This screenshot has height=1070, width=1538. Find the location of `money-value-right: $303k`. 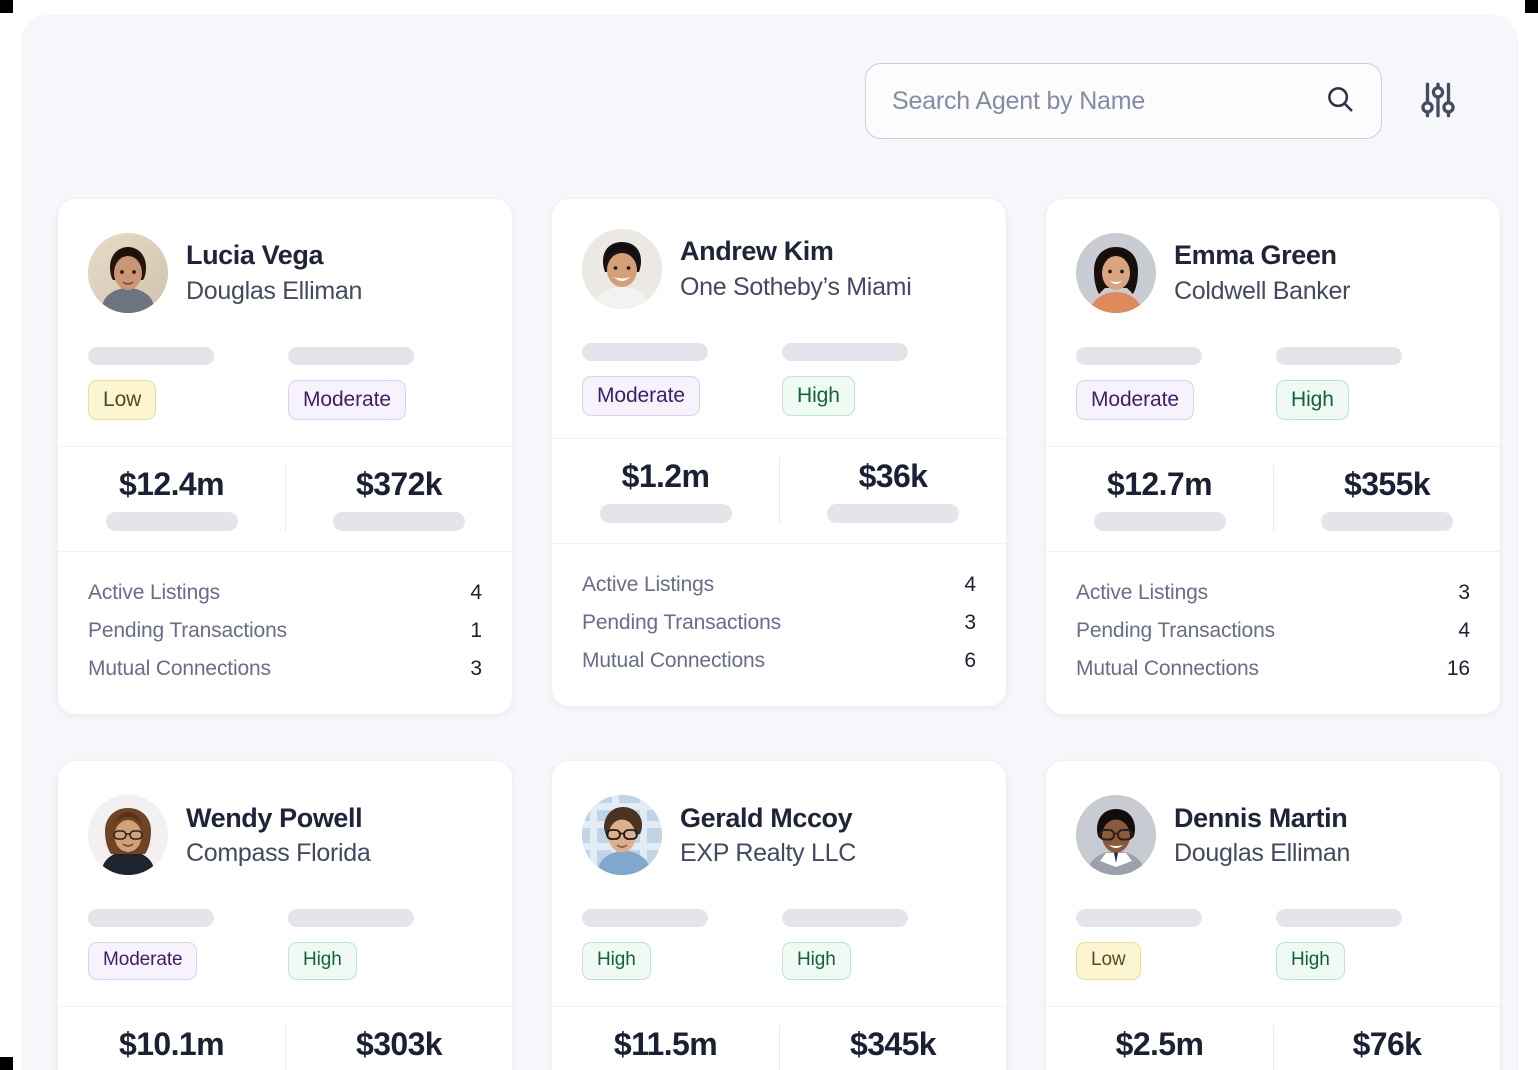

money-value-right: $303k is located at coordinates (399, 1044).